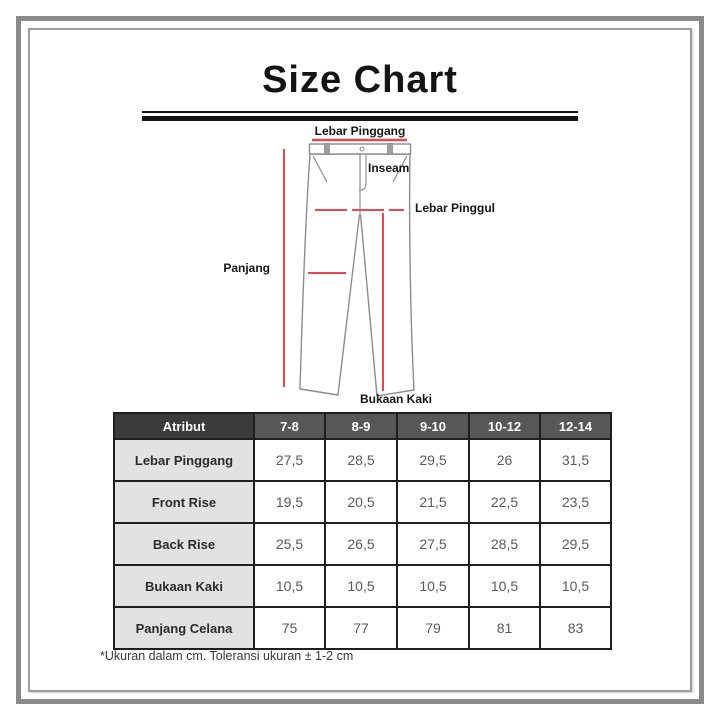 The image size is (720, 720). I want to click on table-row-back-rise: Back Rise 25,5 26,5 27,5 28,5 29,5, so click(362, 544).